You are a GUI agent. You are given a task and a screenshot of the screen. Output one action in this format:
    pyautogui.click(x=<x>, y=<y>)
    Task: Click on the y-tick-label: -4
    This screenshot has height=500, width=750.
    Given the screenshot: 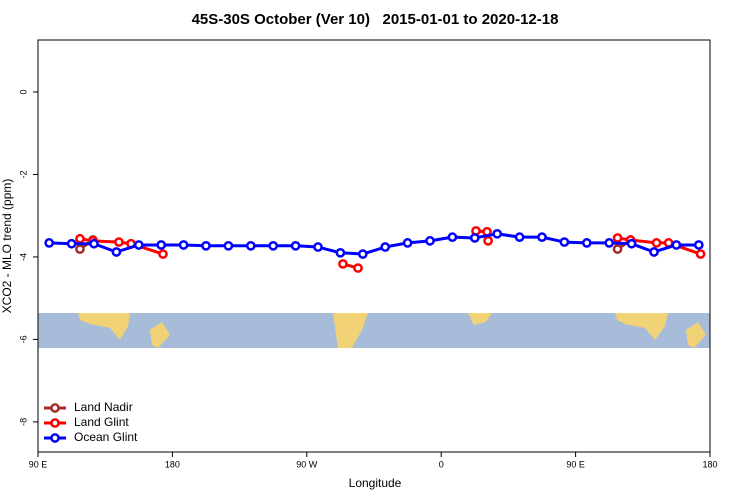 What is the action you would take?
    pyautogui.click(x=23, y=257)
    